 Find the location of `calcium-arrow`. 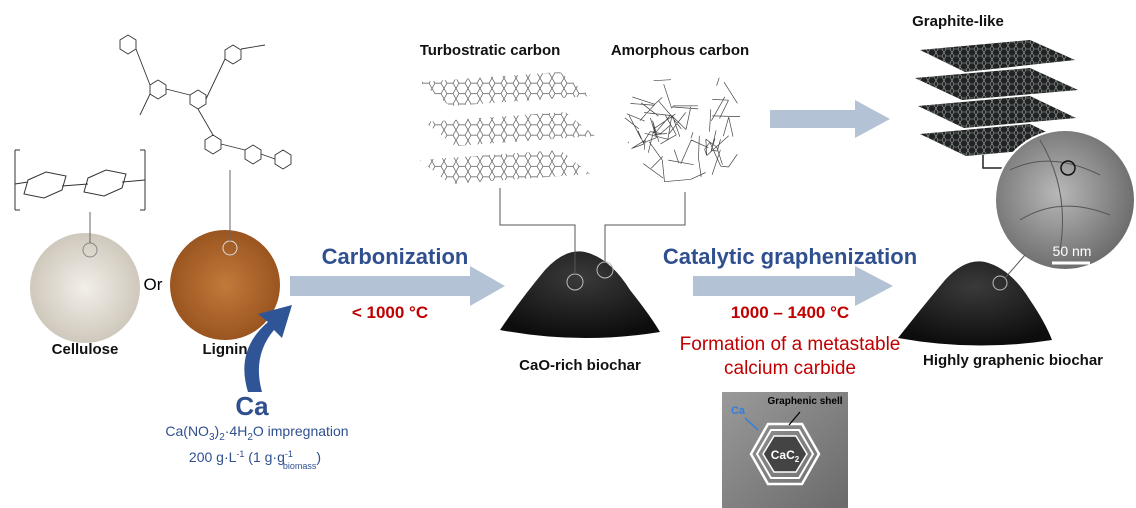

calcium-arrow is located at coordinates (268, 348).